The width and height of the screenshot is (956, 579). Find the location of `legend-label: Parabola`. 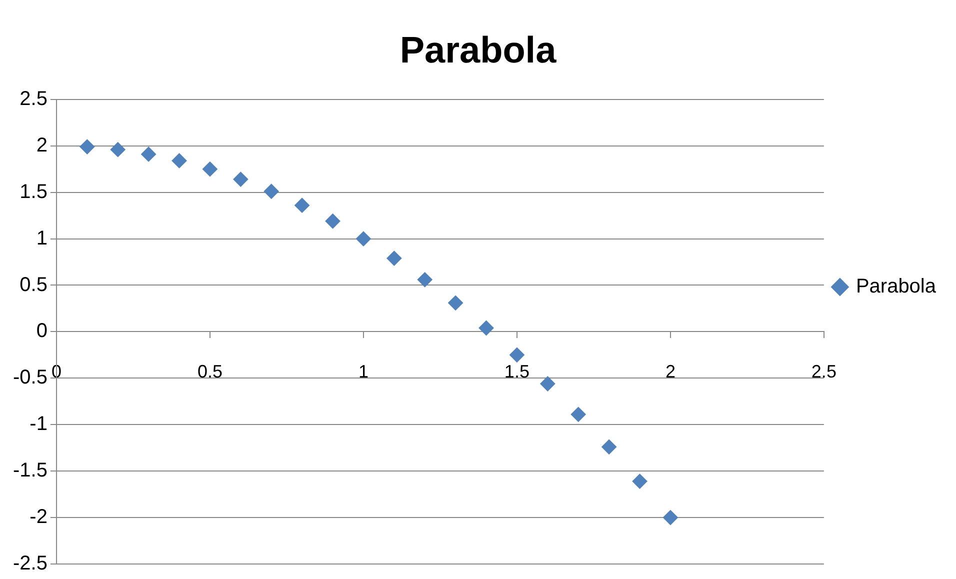

legend-label: Parabola is located at coordinates (896, 287).